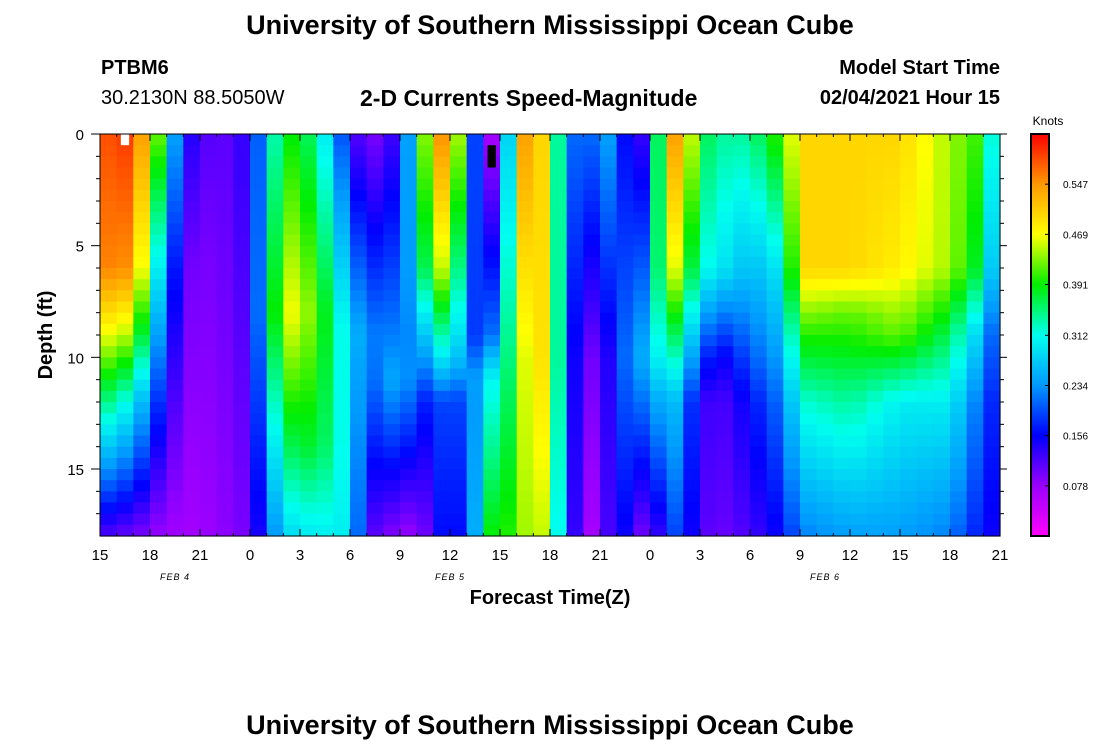 The height and width of the screenshot is (750, 1100). I want to click on x-tick-label: 6, so click(750, 555).